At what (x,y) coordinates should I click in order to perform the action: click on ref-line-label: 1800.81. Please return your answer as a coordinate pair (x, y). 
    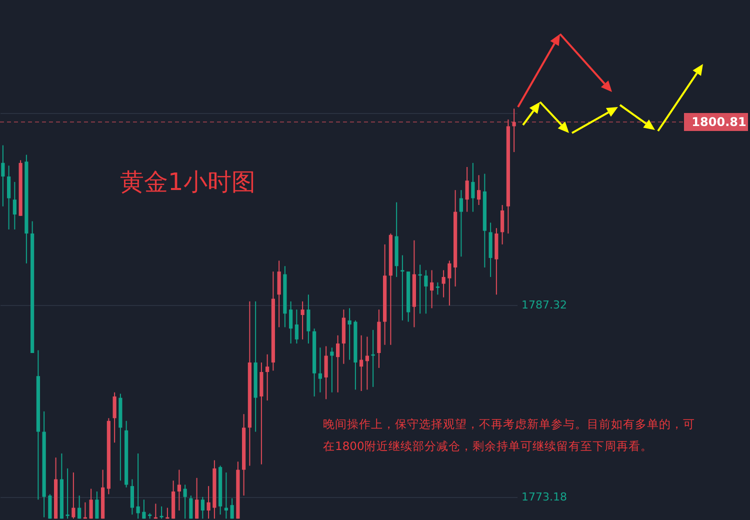
    Looking at the image, I should click on (719, 122).